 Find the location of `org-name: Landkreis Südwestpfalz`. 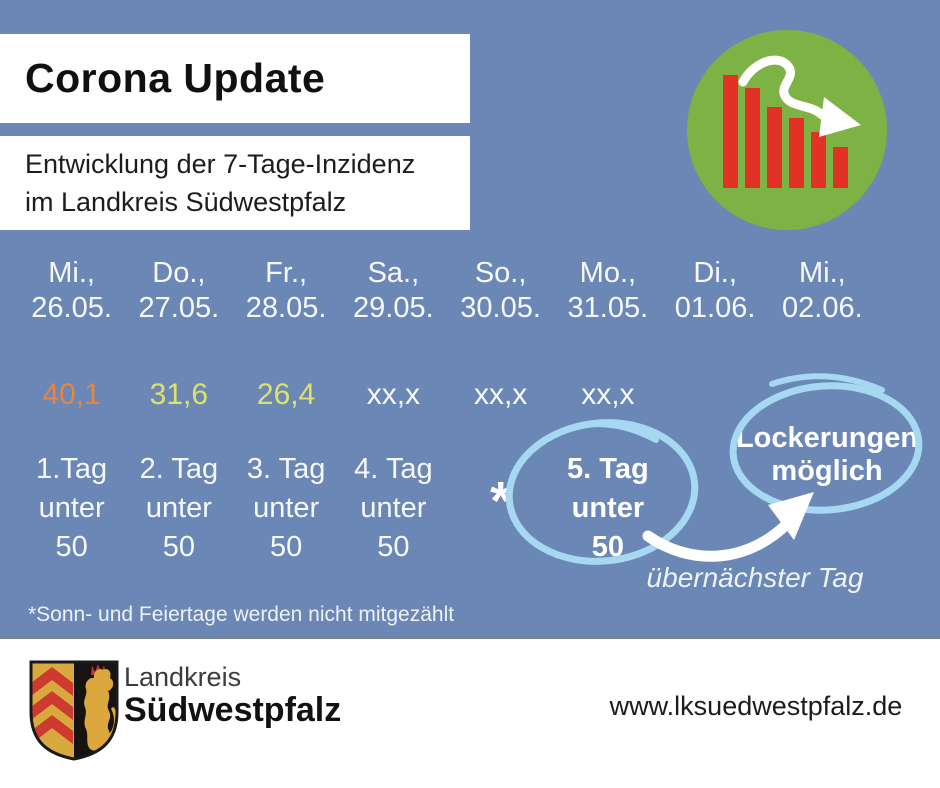

org-name: Landkreis Südwestpfalz is located at coordinates (233, 695).